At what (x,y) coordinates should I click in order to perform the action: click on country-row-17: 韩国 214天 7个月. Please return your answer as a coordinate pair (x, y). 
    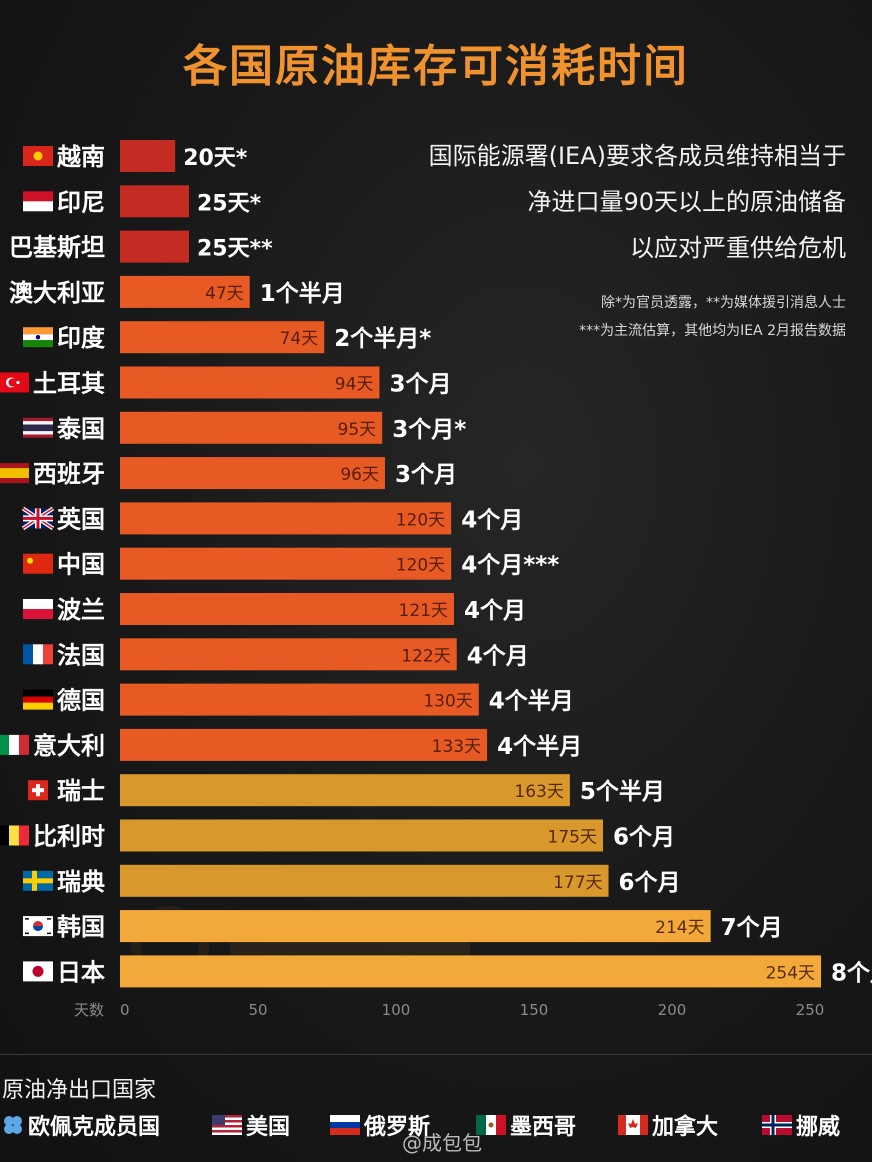
    Looking at the image, I should click on (403, 926).